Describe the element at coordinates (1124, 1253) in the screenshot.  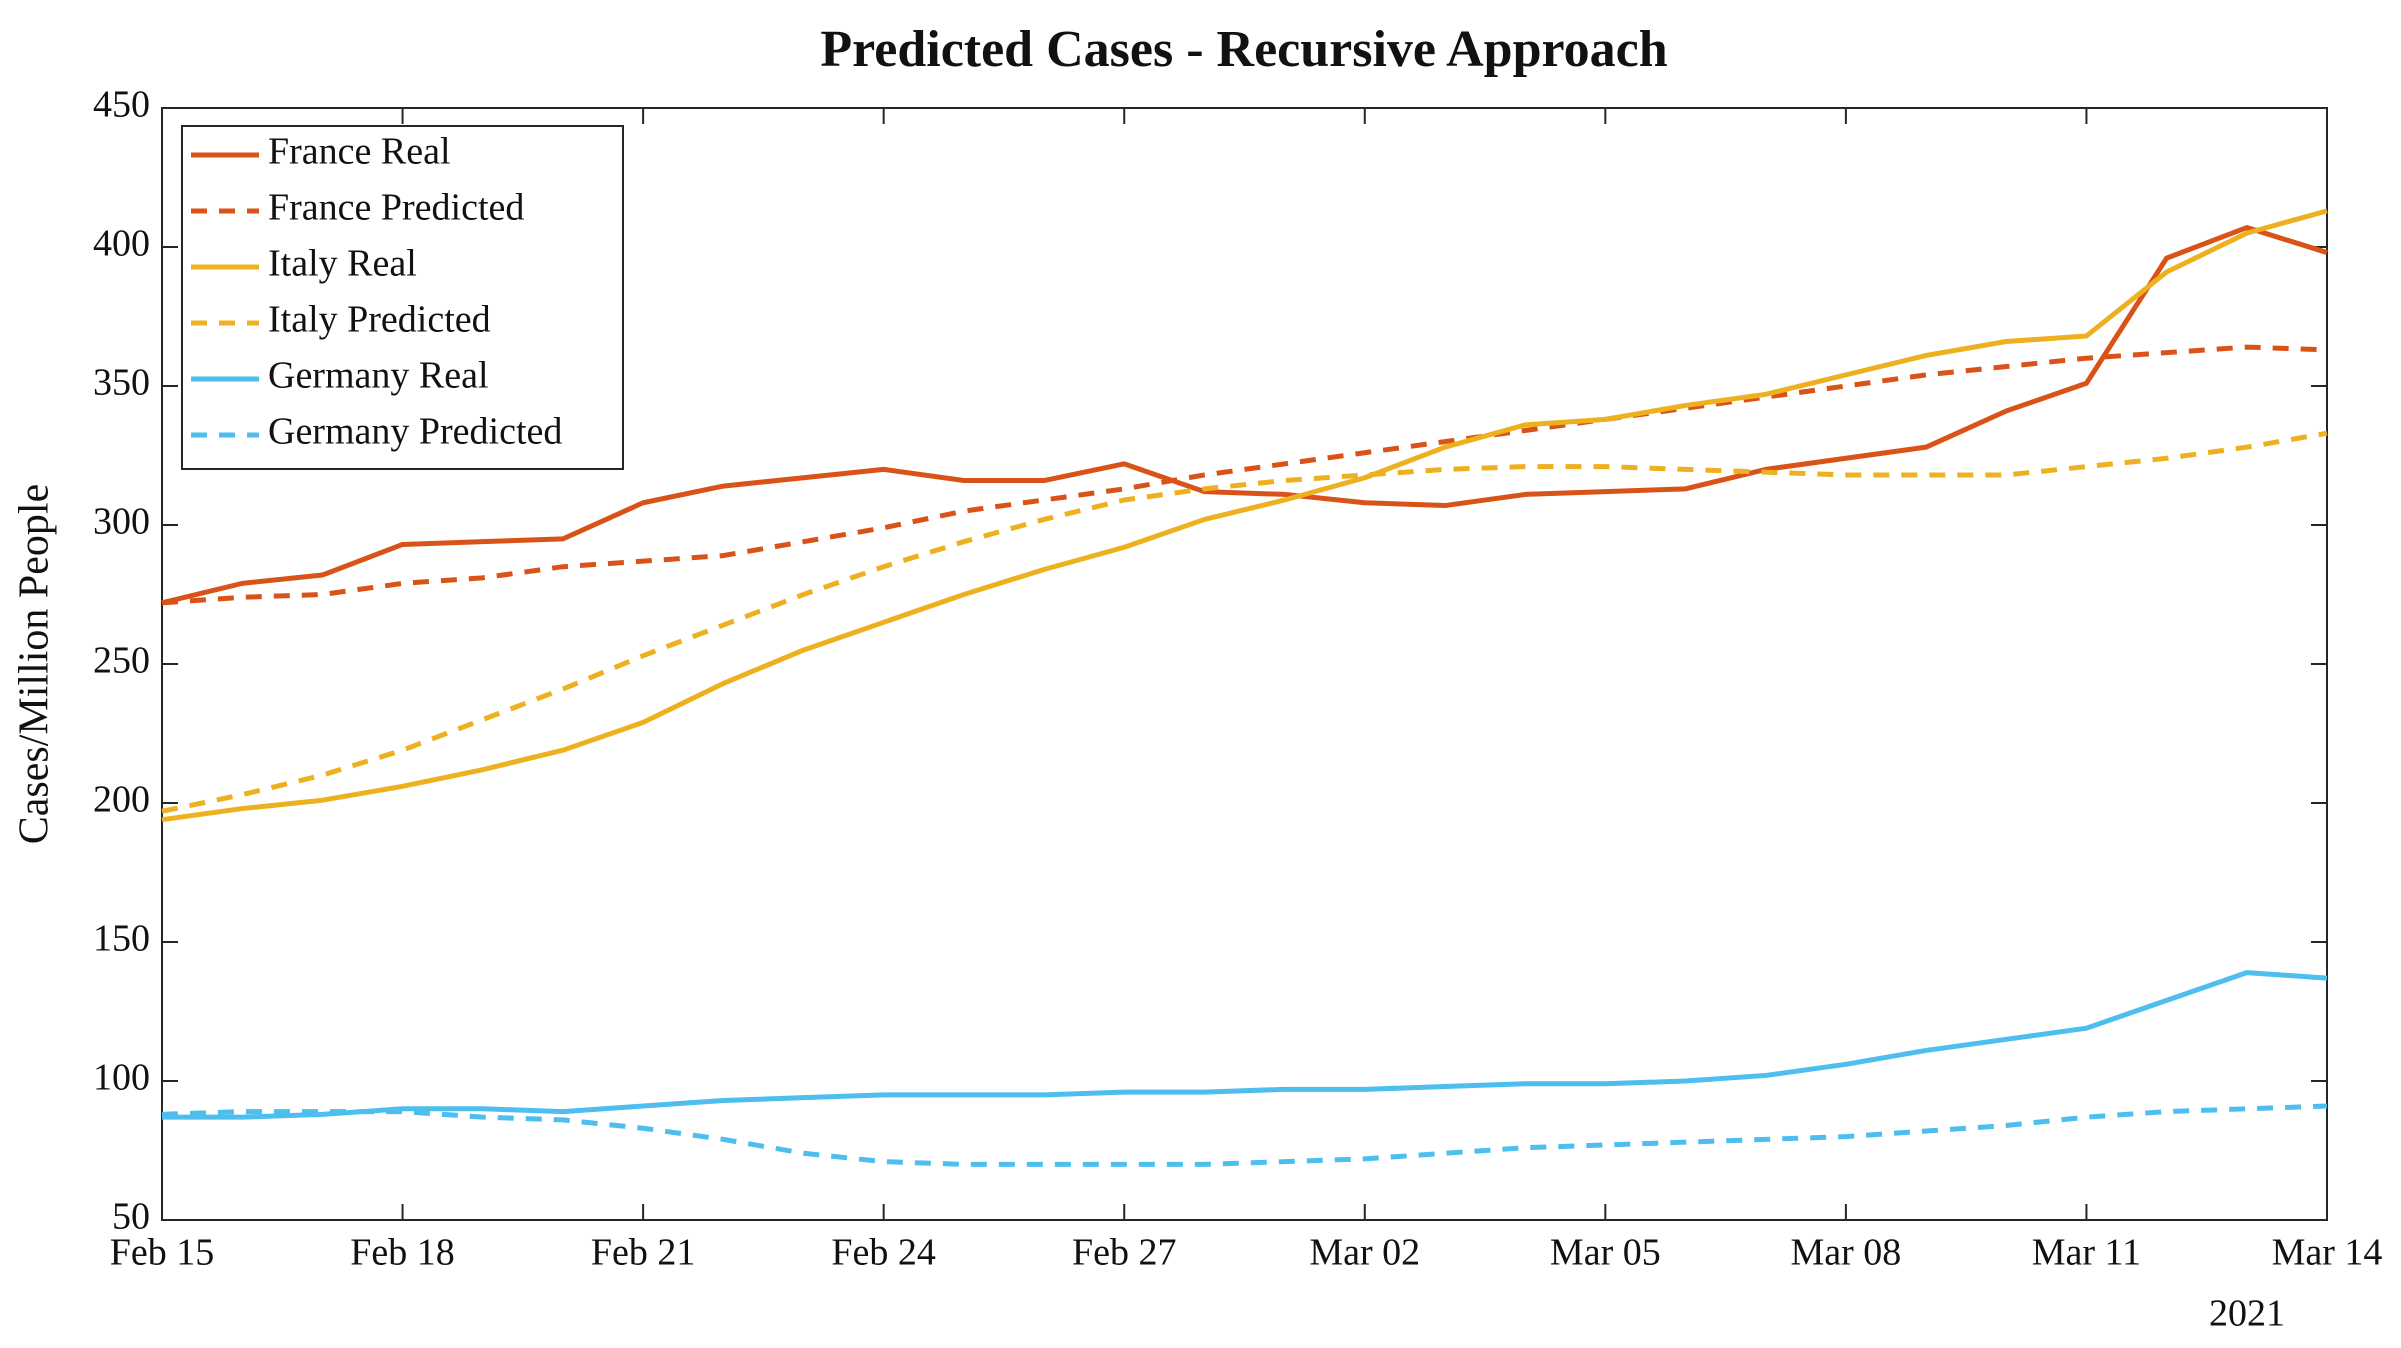
I see `x-tick-label: Feb 27` at that location.